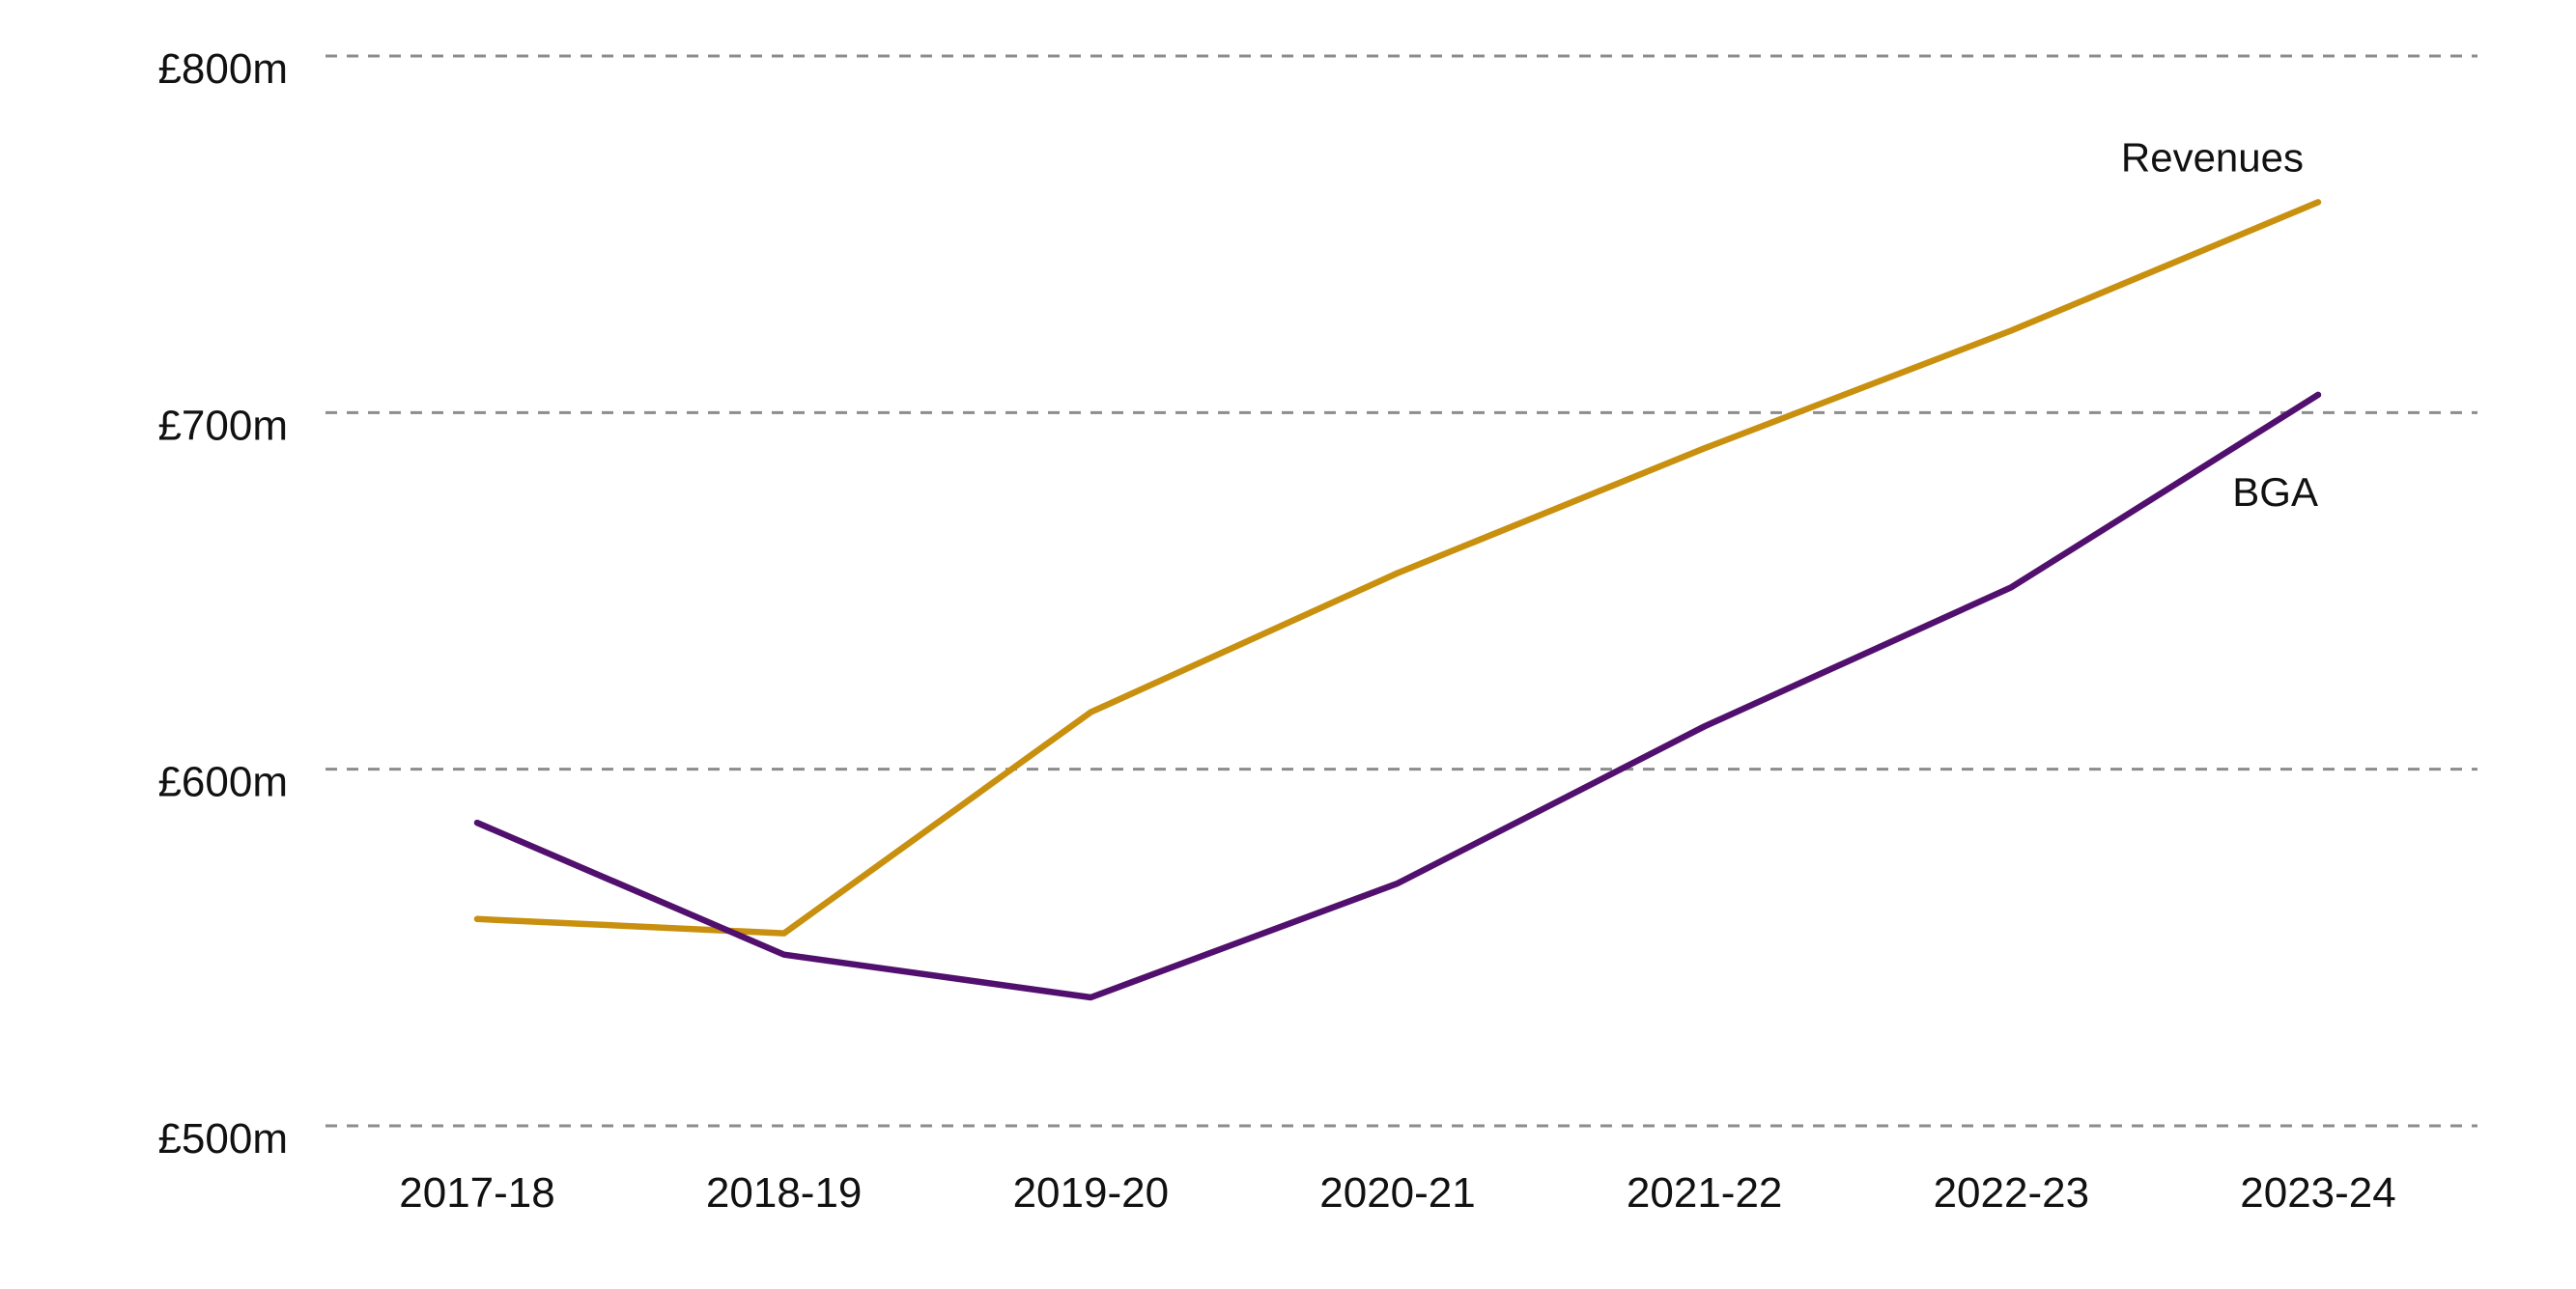 The width and height of the screenshot is (2576, 1289). Describe the element at coordinates (222, 604) in the screenshot. I see `y-axis-labels: £500m £600m £700m £800m` at that location.